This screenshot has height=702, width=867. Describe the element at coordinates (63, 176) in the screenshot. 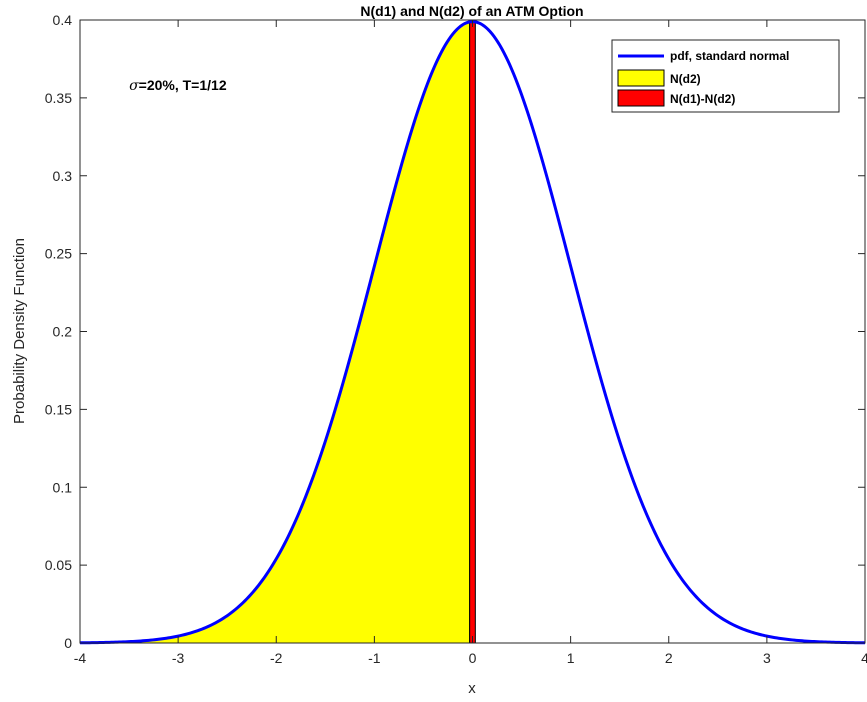

I see `y-tick-label: 0.3` at that location.